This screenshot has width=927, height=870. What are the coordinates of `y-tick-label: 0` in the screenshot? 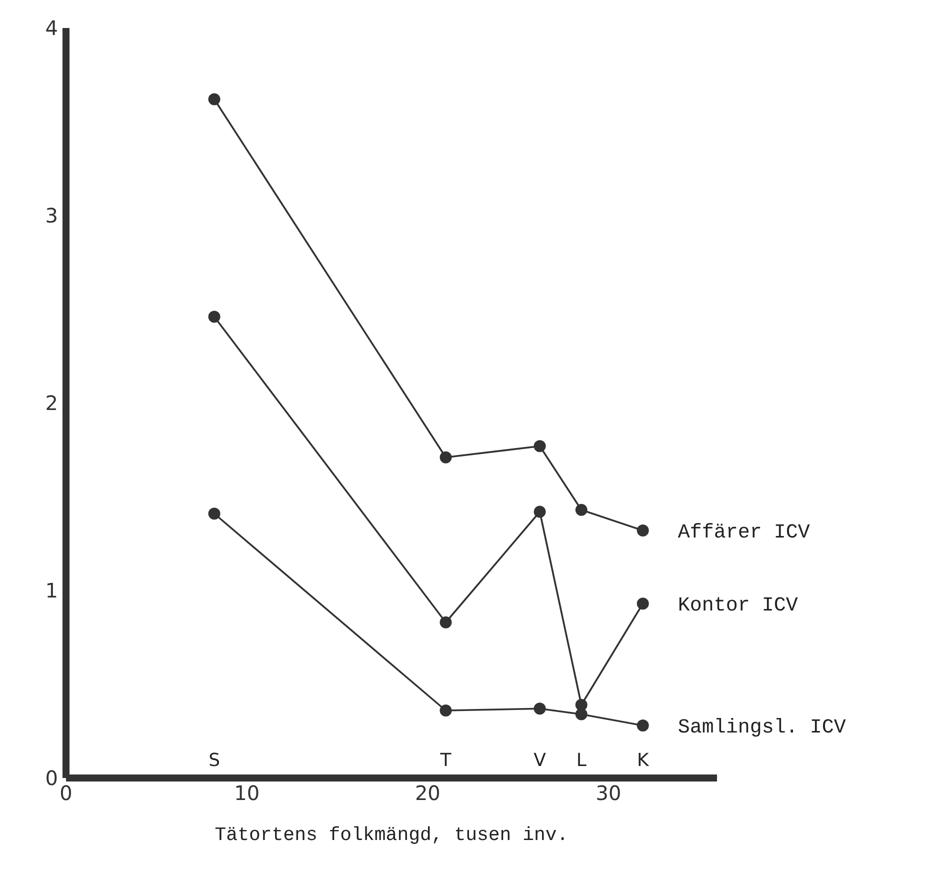 It's located at (51, 778).